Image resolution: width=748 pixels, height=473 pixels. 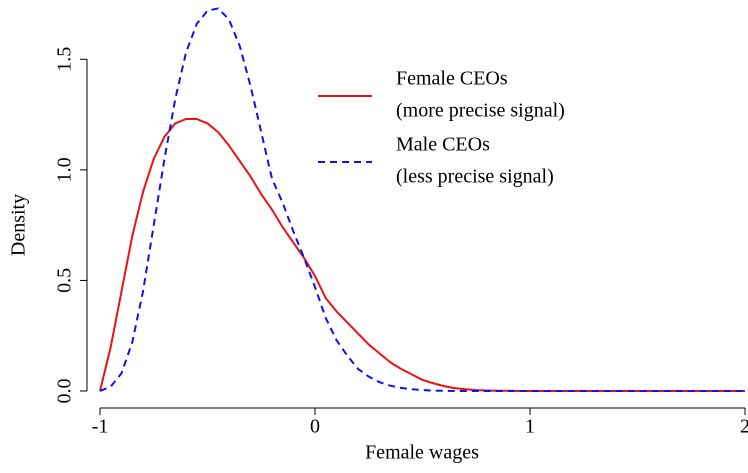 What do you see at coordinates (452, 79) in the screenshot?
I see `legend-label: Female CEOs` at bounding box center [452, 79].